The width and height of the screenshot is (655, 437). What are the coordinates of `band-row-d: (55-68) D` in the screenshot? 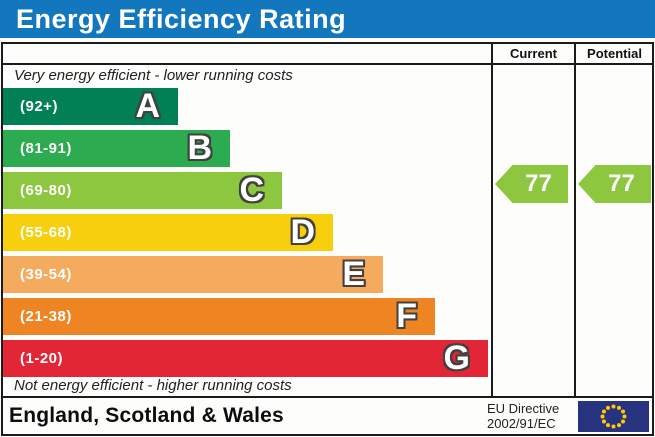 It's located at (168, 232).